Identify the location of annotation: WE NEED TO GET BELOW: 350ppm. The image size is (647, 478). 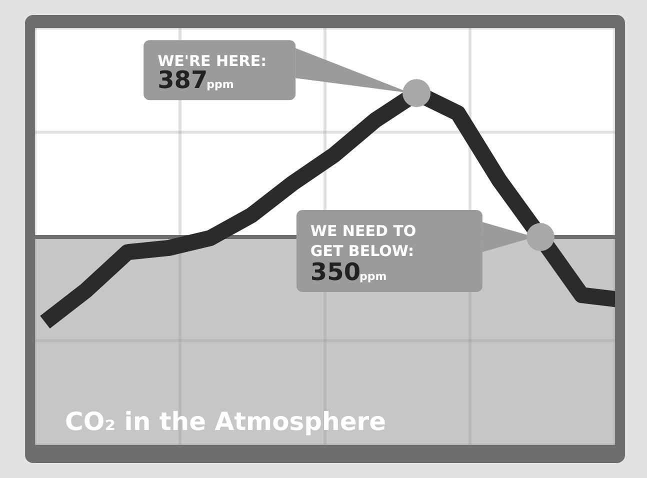
(363, 254).